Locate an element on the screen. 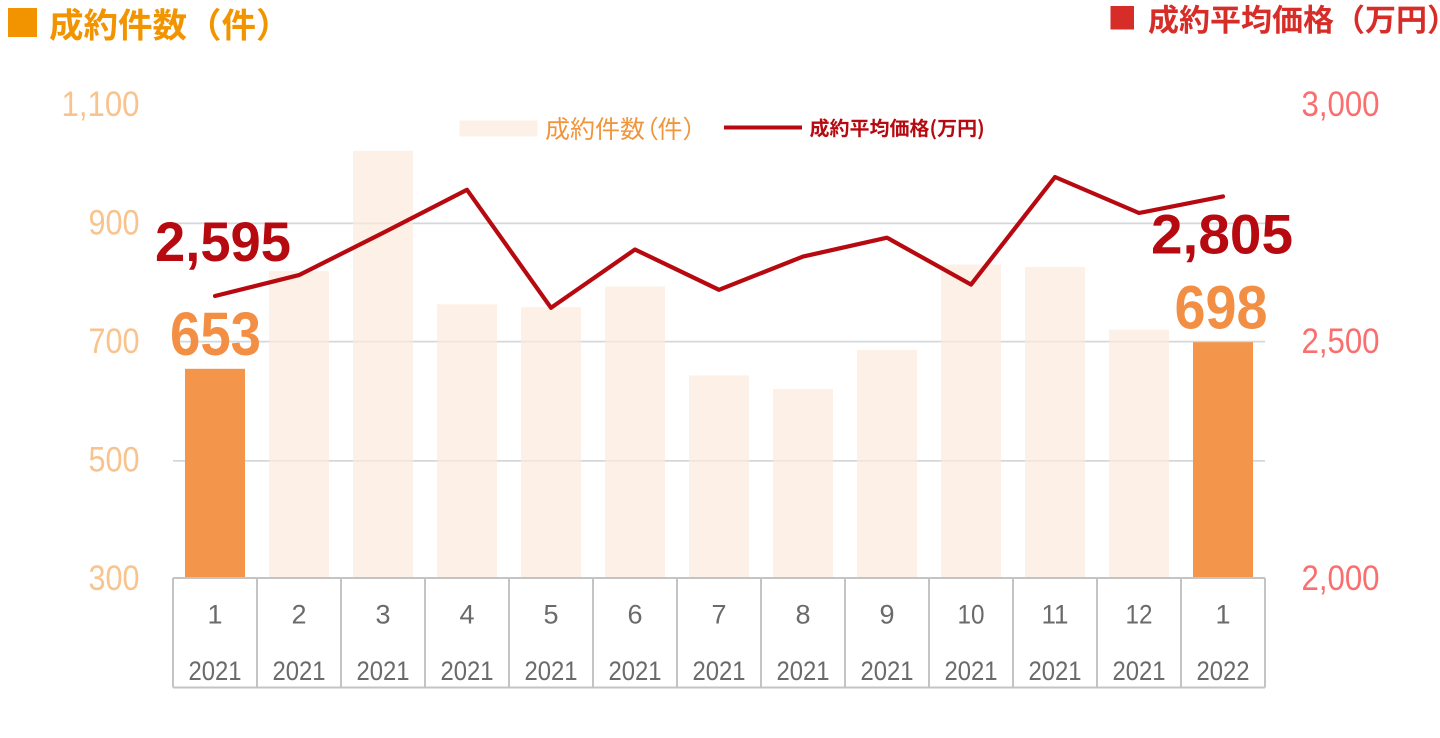 This screenshot has height=738, width=1440. svg-text: 7 is located at coordinates (718, 615).